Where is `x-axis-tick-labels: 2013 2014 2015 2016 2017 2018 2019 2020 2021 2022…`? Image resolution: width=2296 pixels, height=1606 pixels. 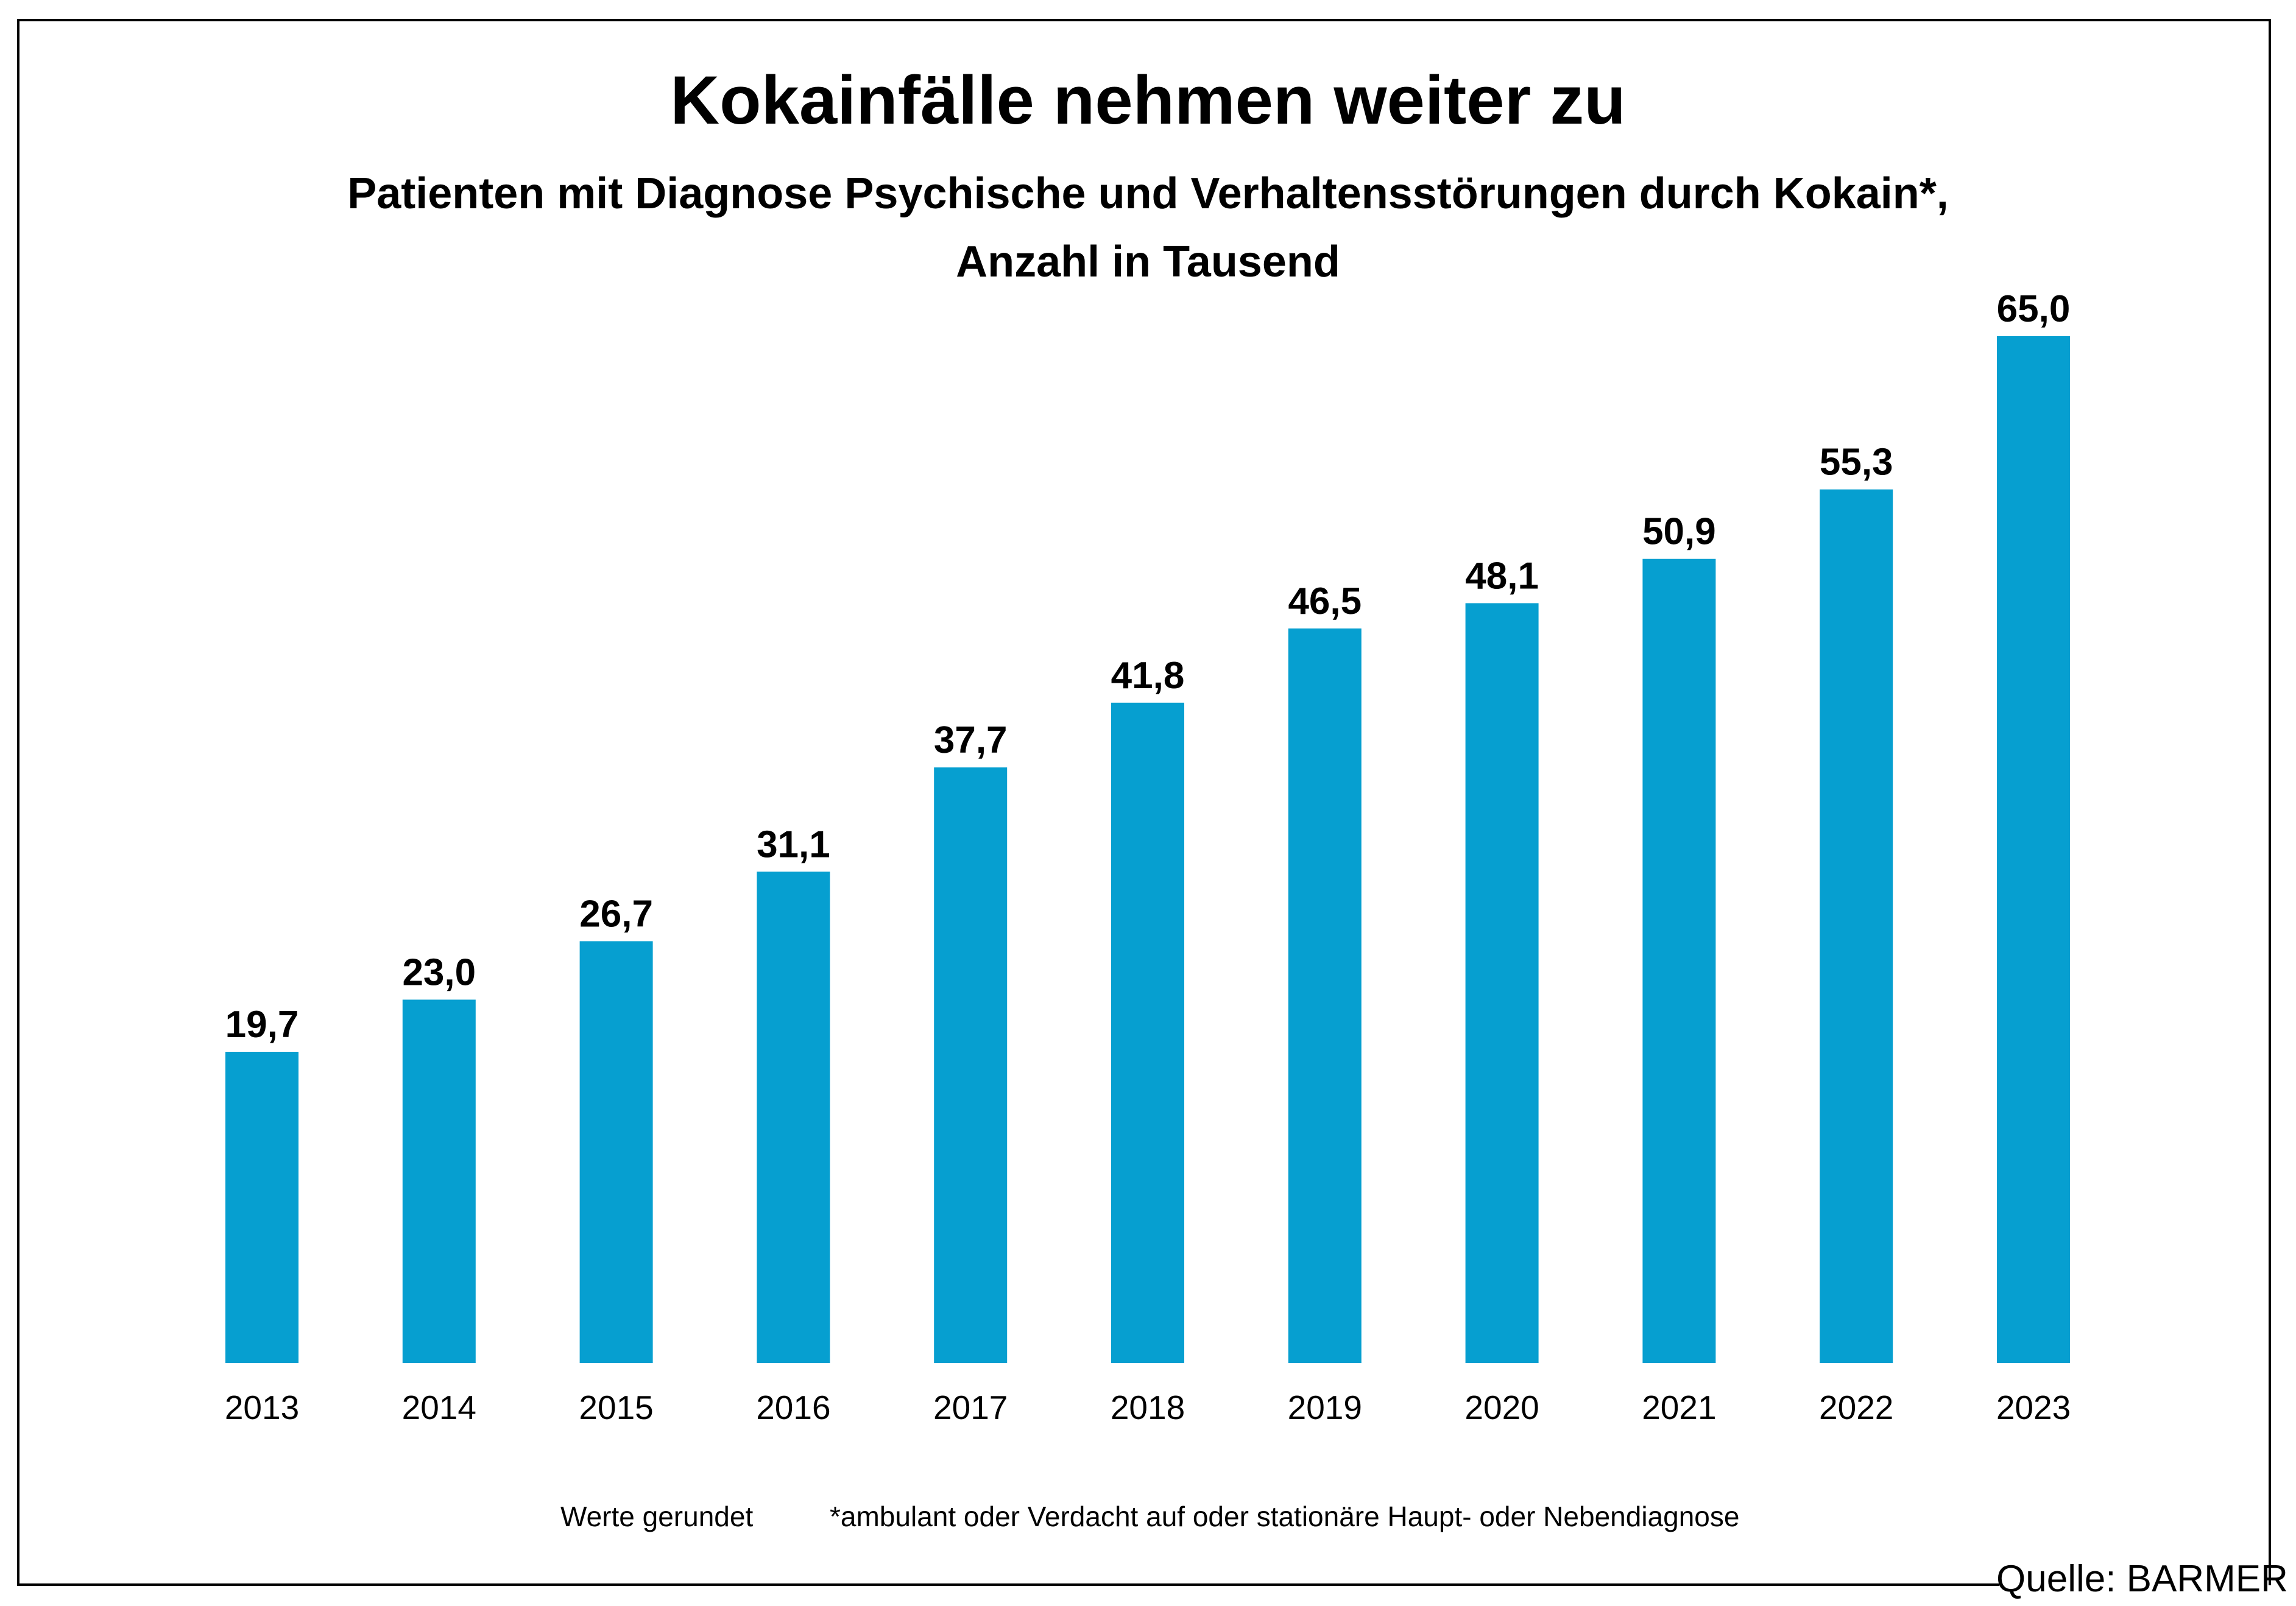
x-axis-tick-labels: 2013 2014 2015 2016 2017 2018 2019 2020 2021 2022… is located at coordinates (1148, 1407).